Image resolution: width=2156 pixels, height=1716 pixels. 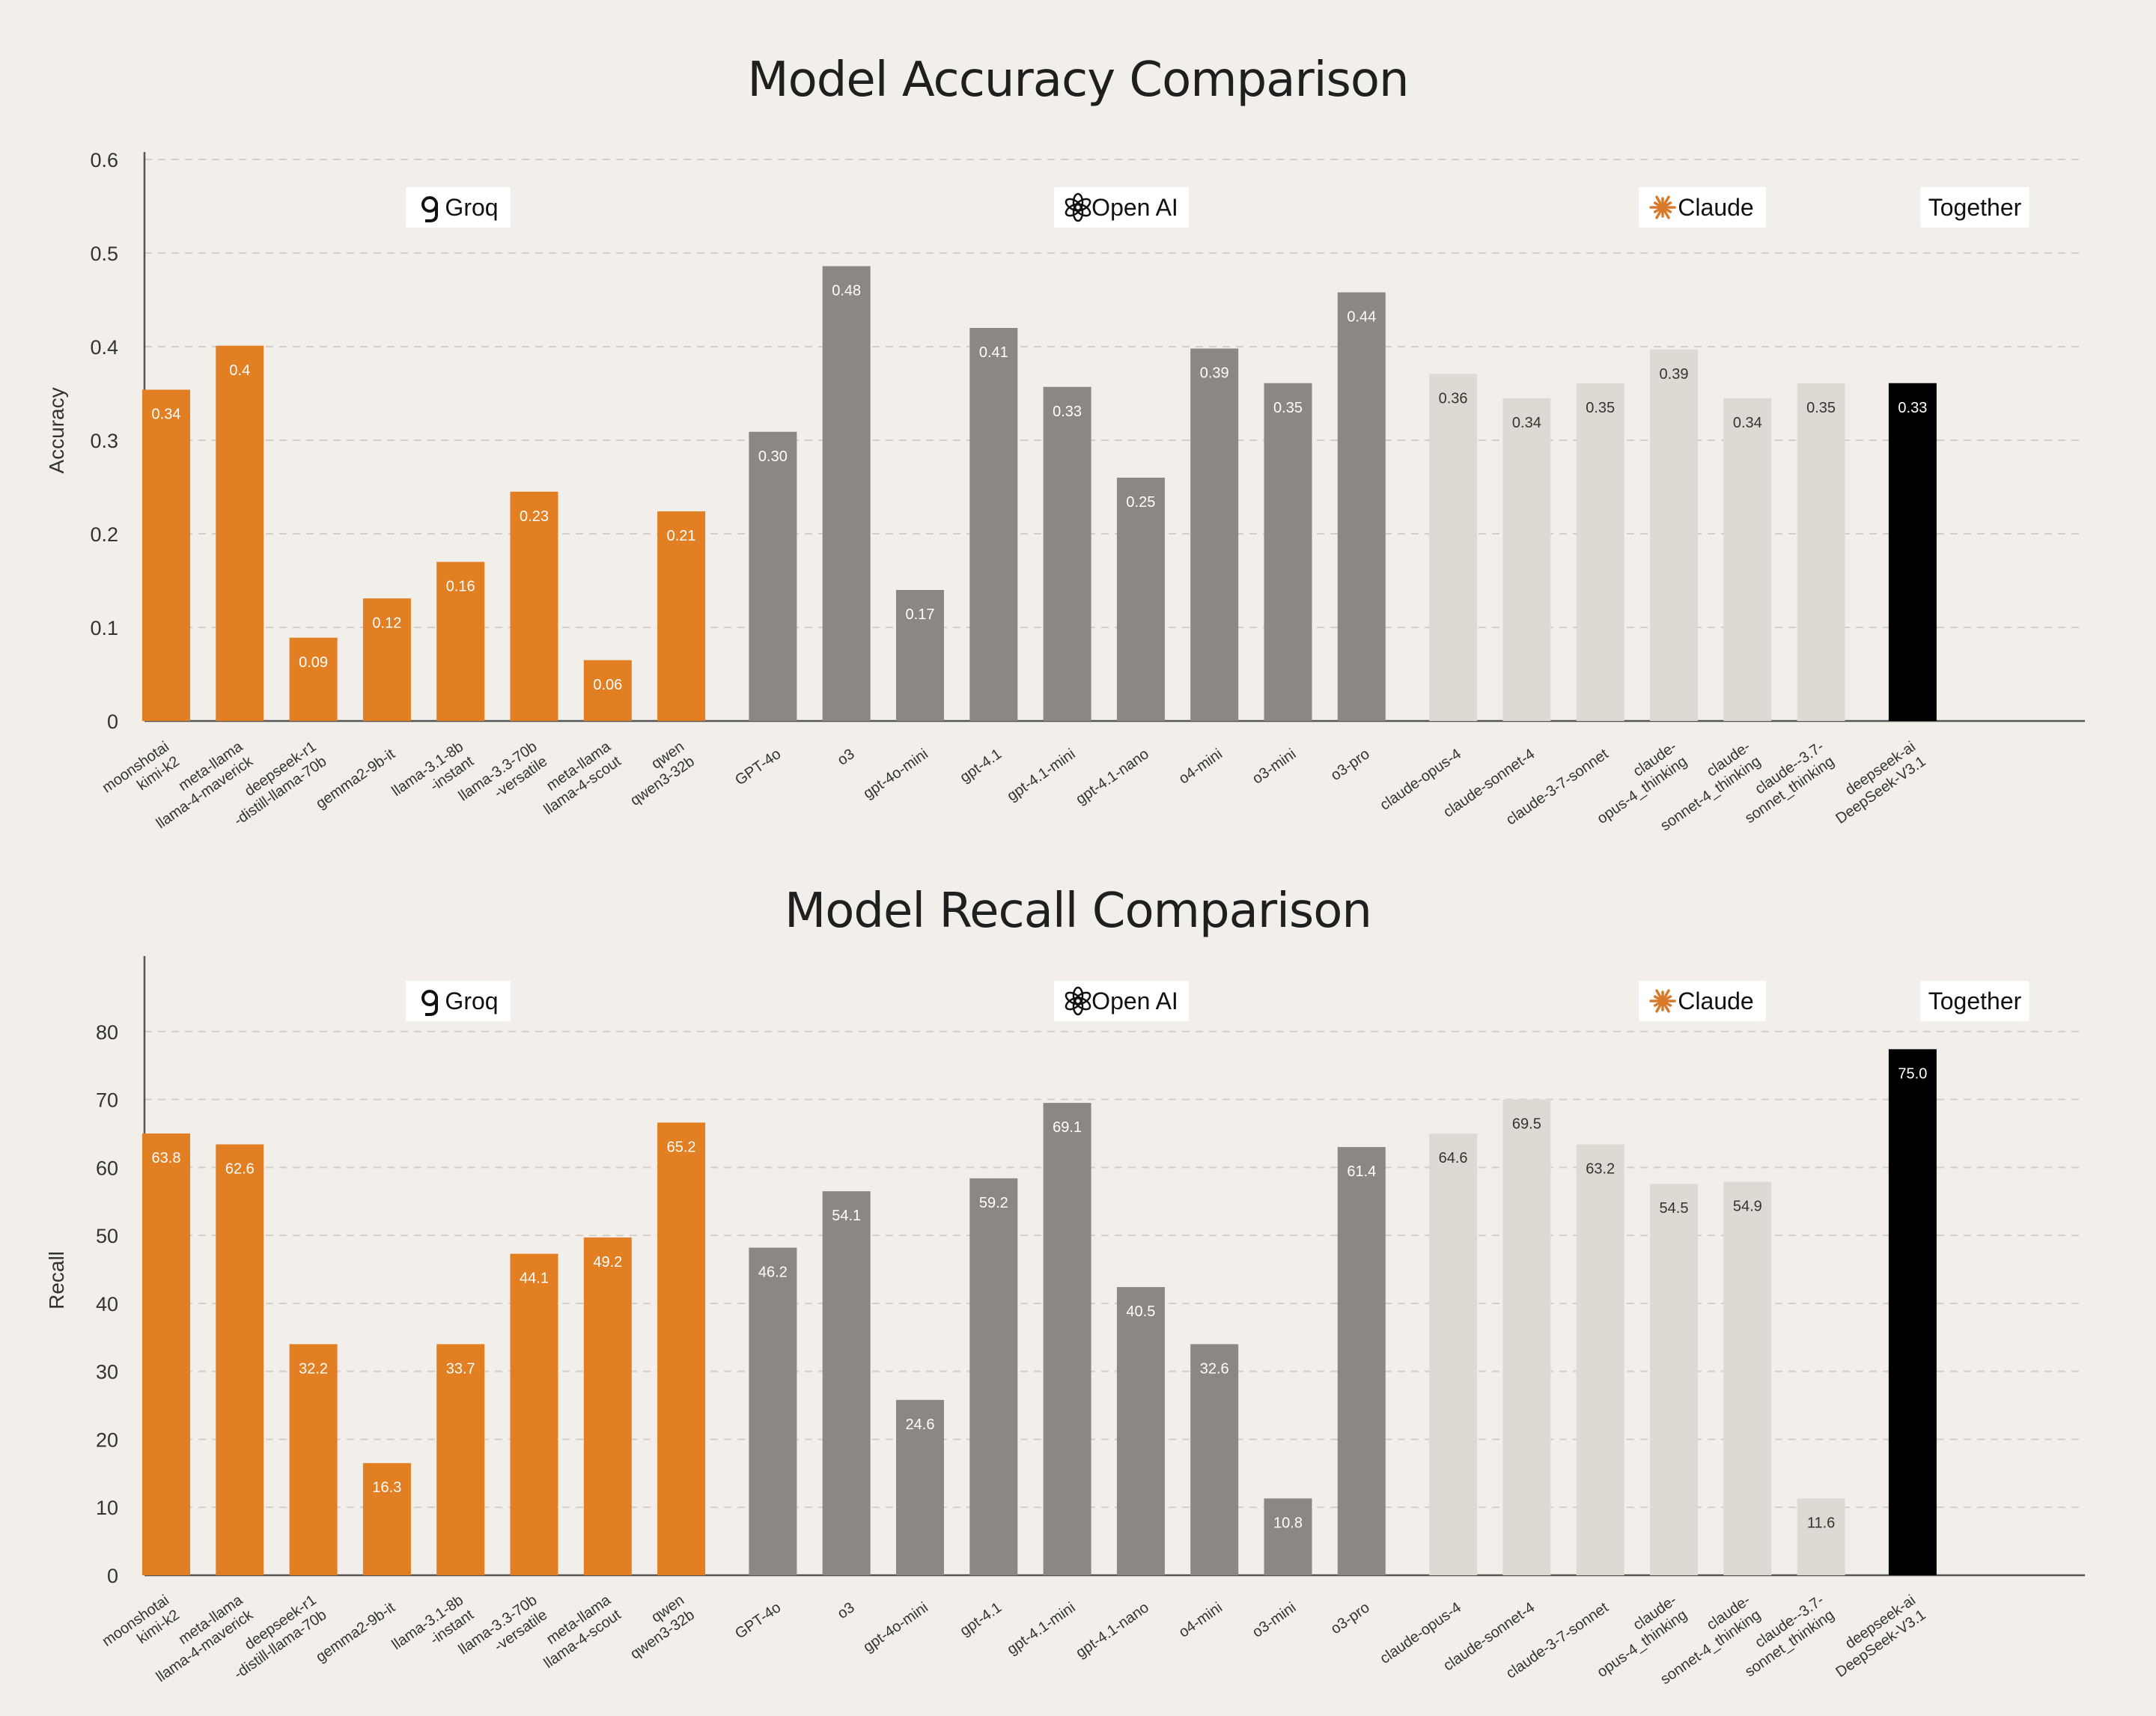 What do you see at coordinates (503, 1632) in the screenshot?
I see `recall-x-tick-label: llama-3.3-70b-versatile` at bounding box center [503, 1632].